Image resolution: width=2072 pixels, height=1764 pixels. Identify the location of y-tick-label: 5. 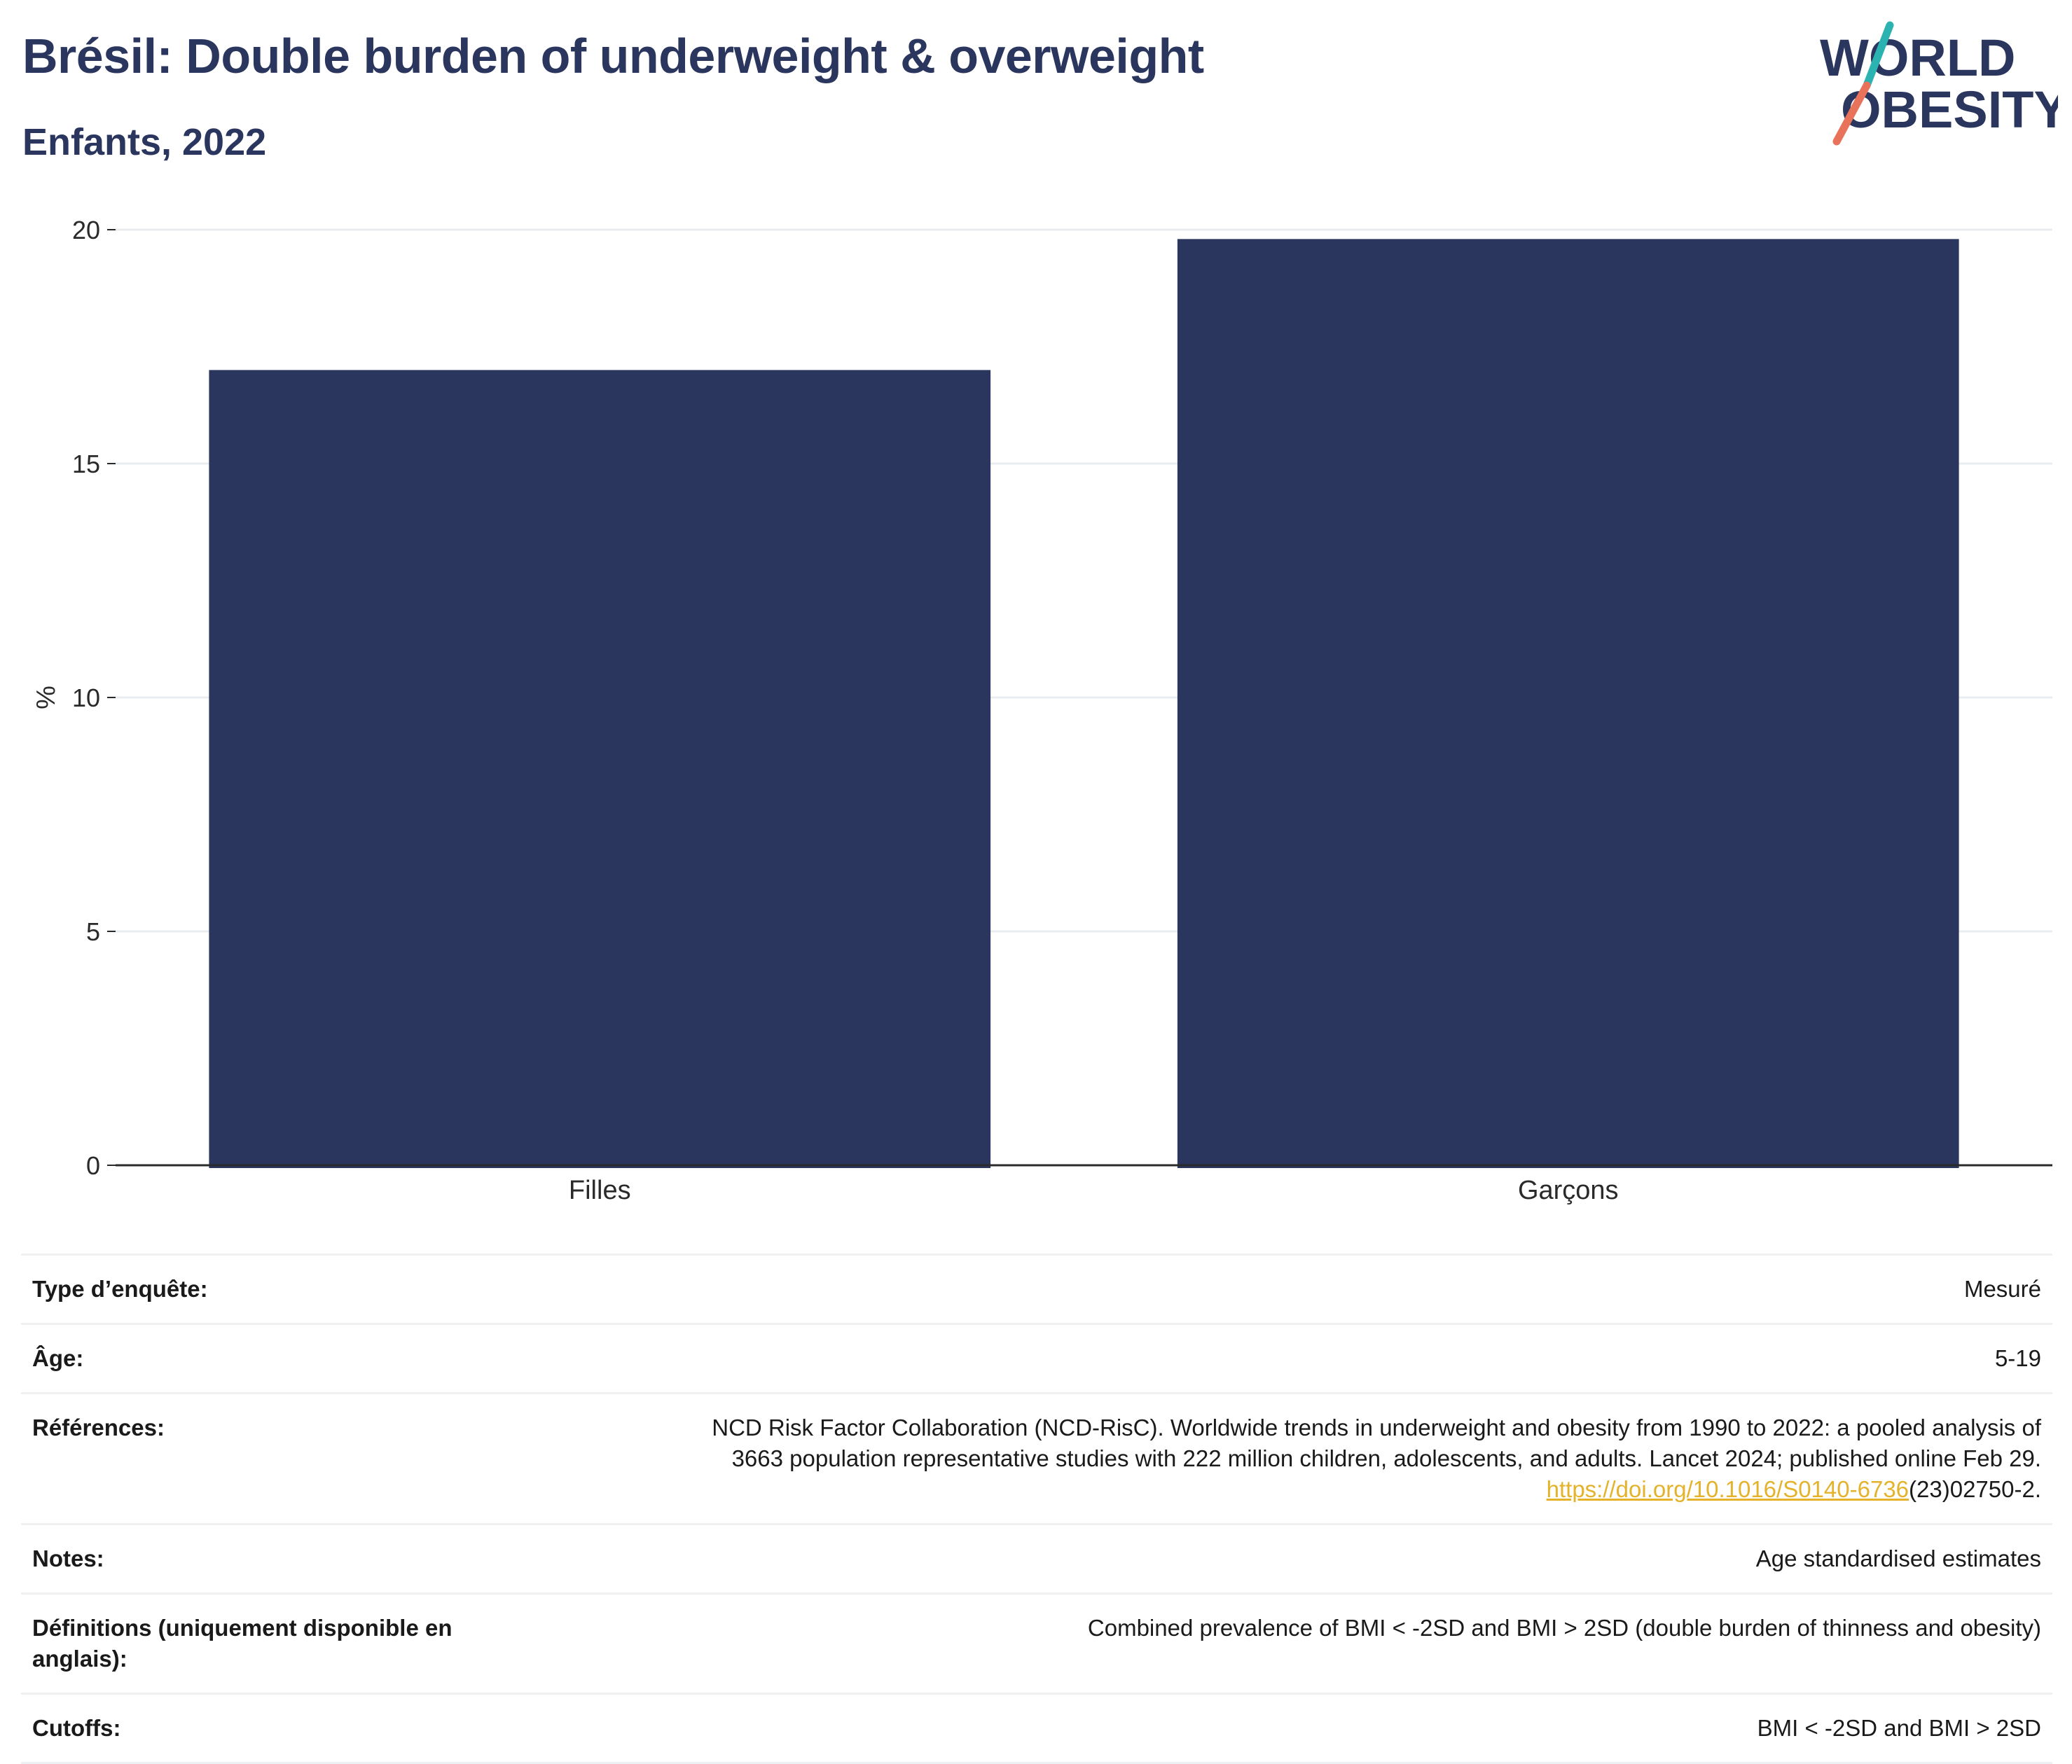
(93, 931).